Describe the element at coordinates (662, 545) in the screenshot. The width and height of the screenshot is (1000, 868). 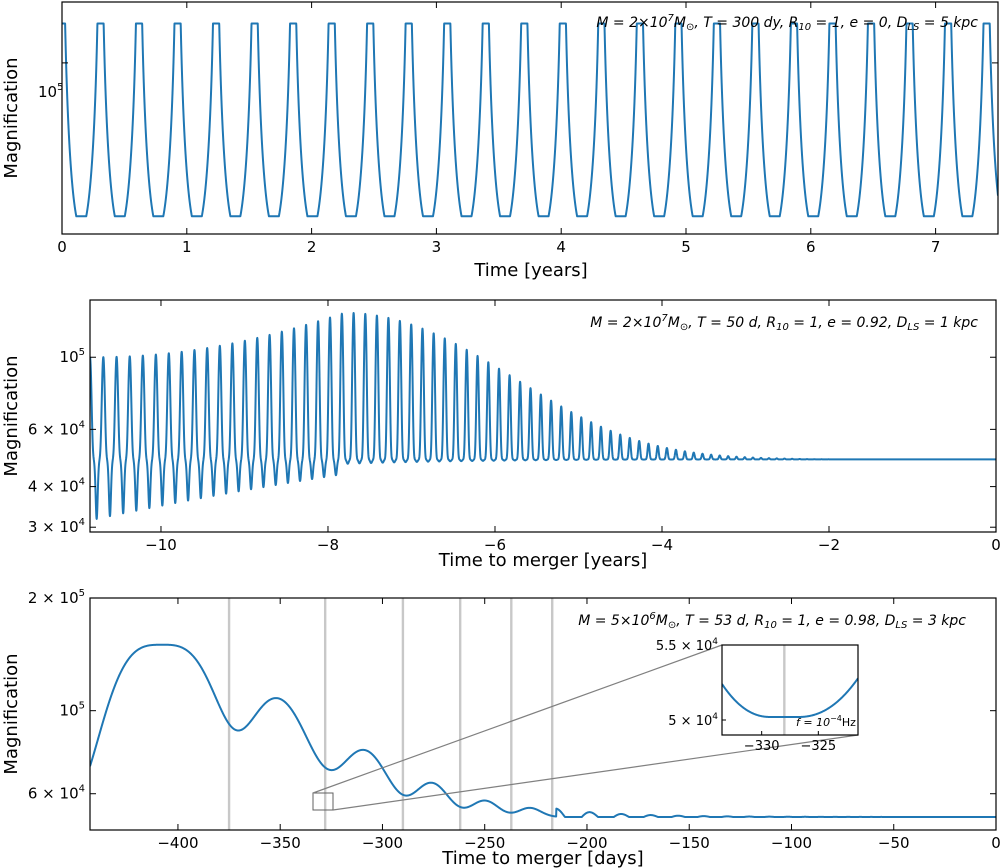
I see `panel-middle-xtick-label: −4` at that location.